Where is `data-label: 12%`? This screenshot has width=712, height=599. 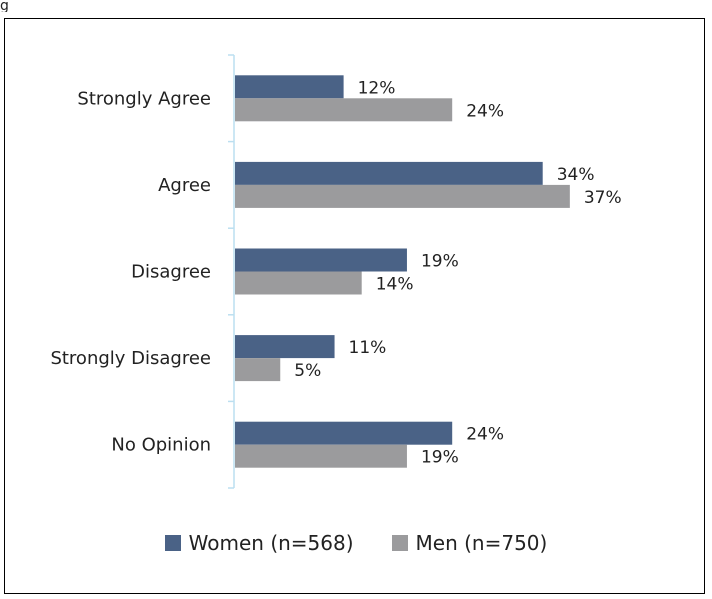 data-label: 12% is located at coordinates (377, 88).